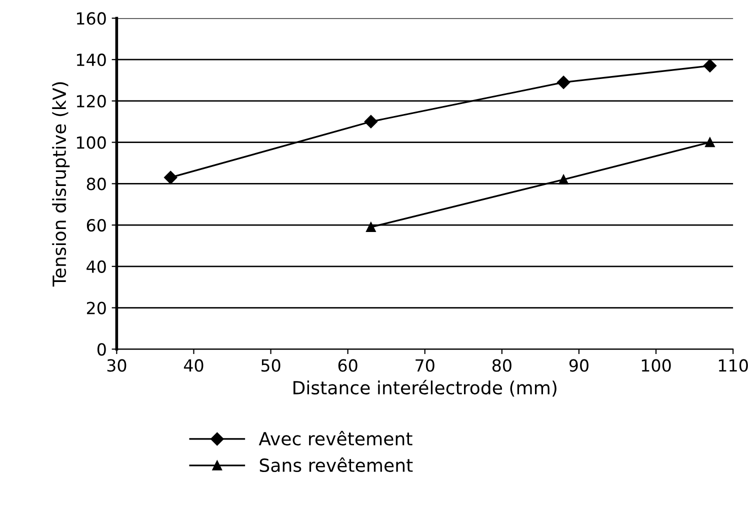 The height and width of the screenshot is (506, 748). I want to click on y-tick-label: 20, so click(96, 308).